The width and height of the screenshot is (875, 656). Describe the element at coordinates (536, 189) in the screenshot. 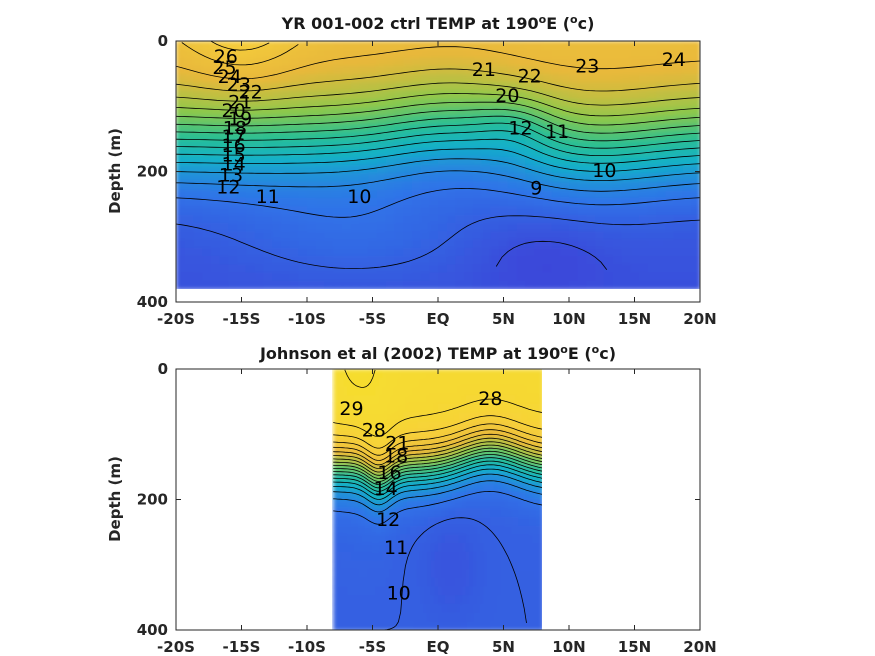

I see `contour-label: 9` at that location.